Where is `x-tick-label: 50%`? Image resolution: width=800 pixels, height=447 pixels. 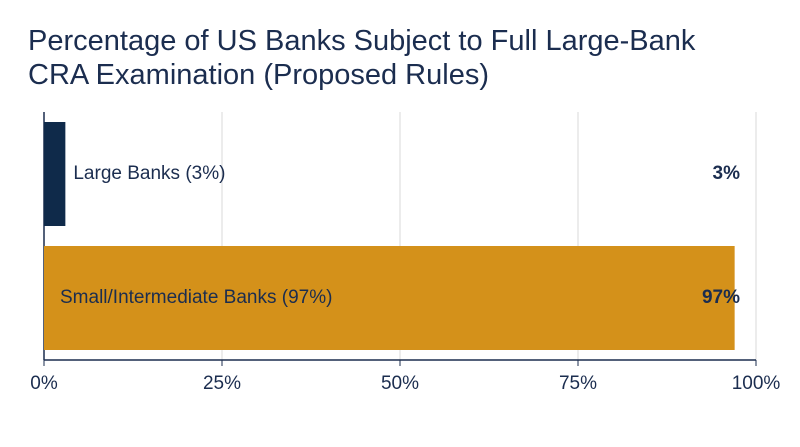
x-tick-label: 50% is located at coordinates (400, 383).